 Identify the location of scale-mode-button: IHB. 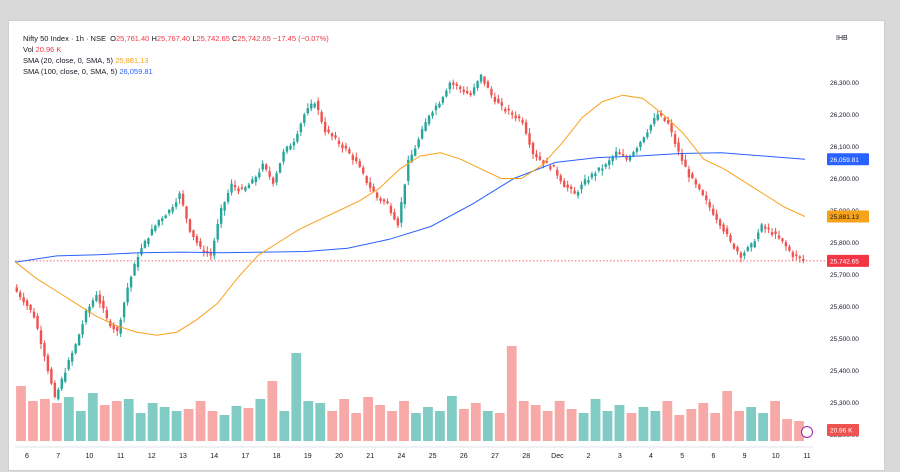
(842, 38).